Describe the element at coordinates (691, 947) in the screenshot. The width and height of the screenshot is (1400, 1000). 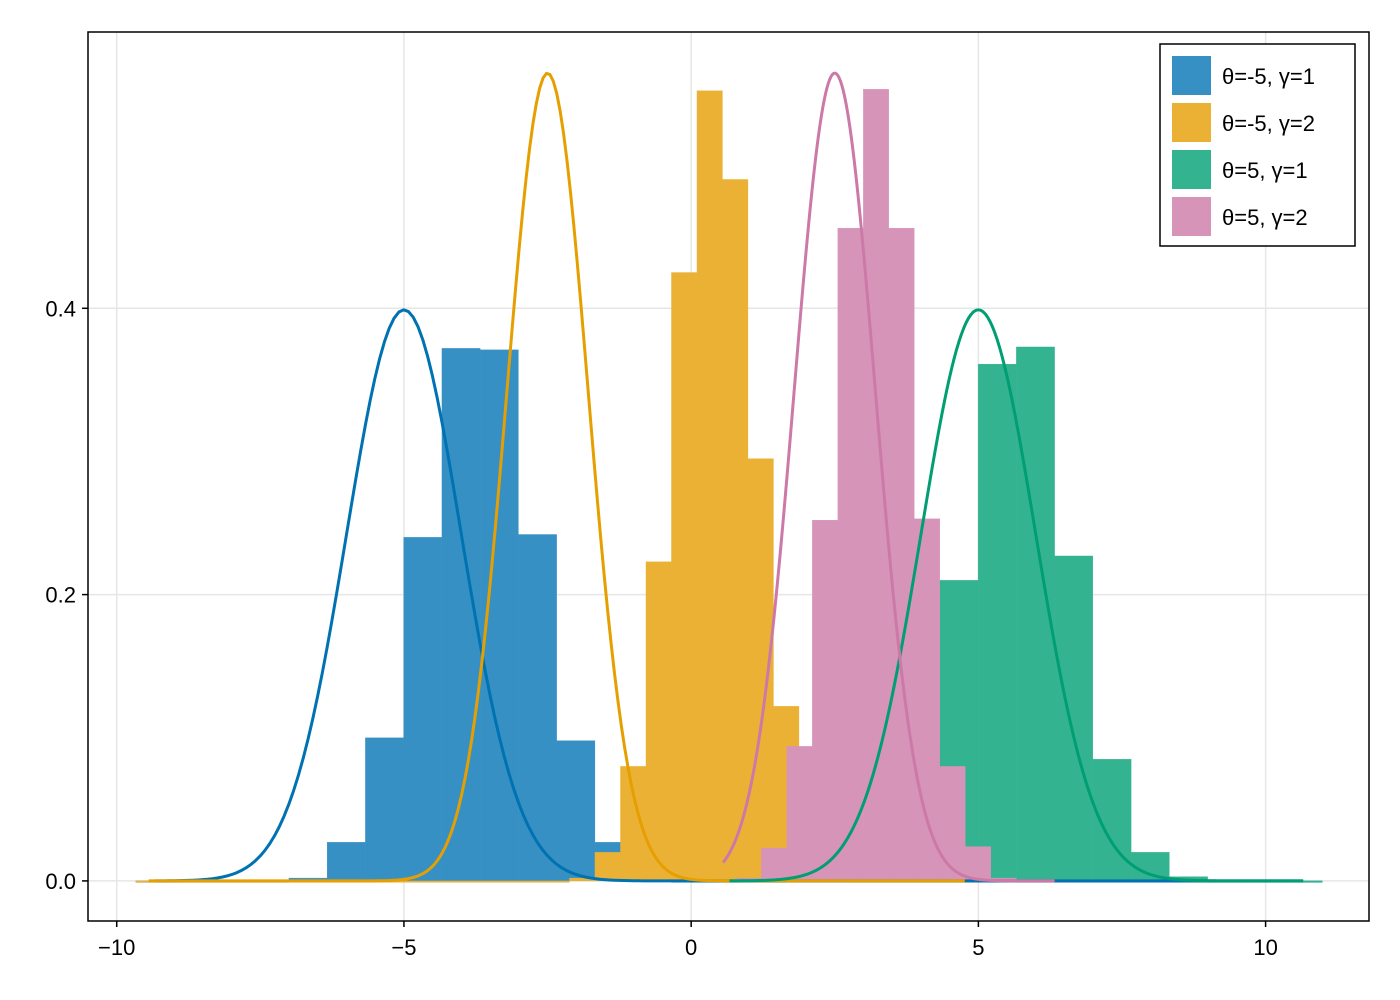
I see `x-tick-label: 0` at that location.